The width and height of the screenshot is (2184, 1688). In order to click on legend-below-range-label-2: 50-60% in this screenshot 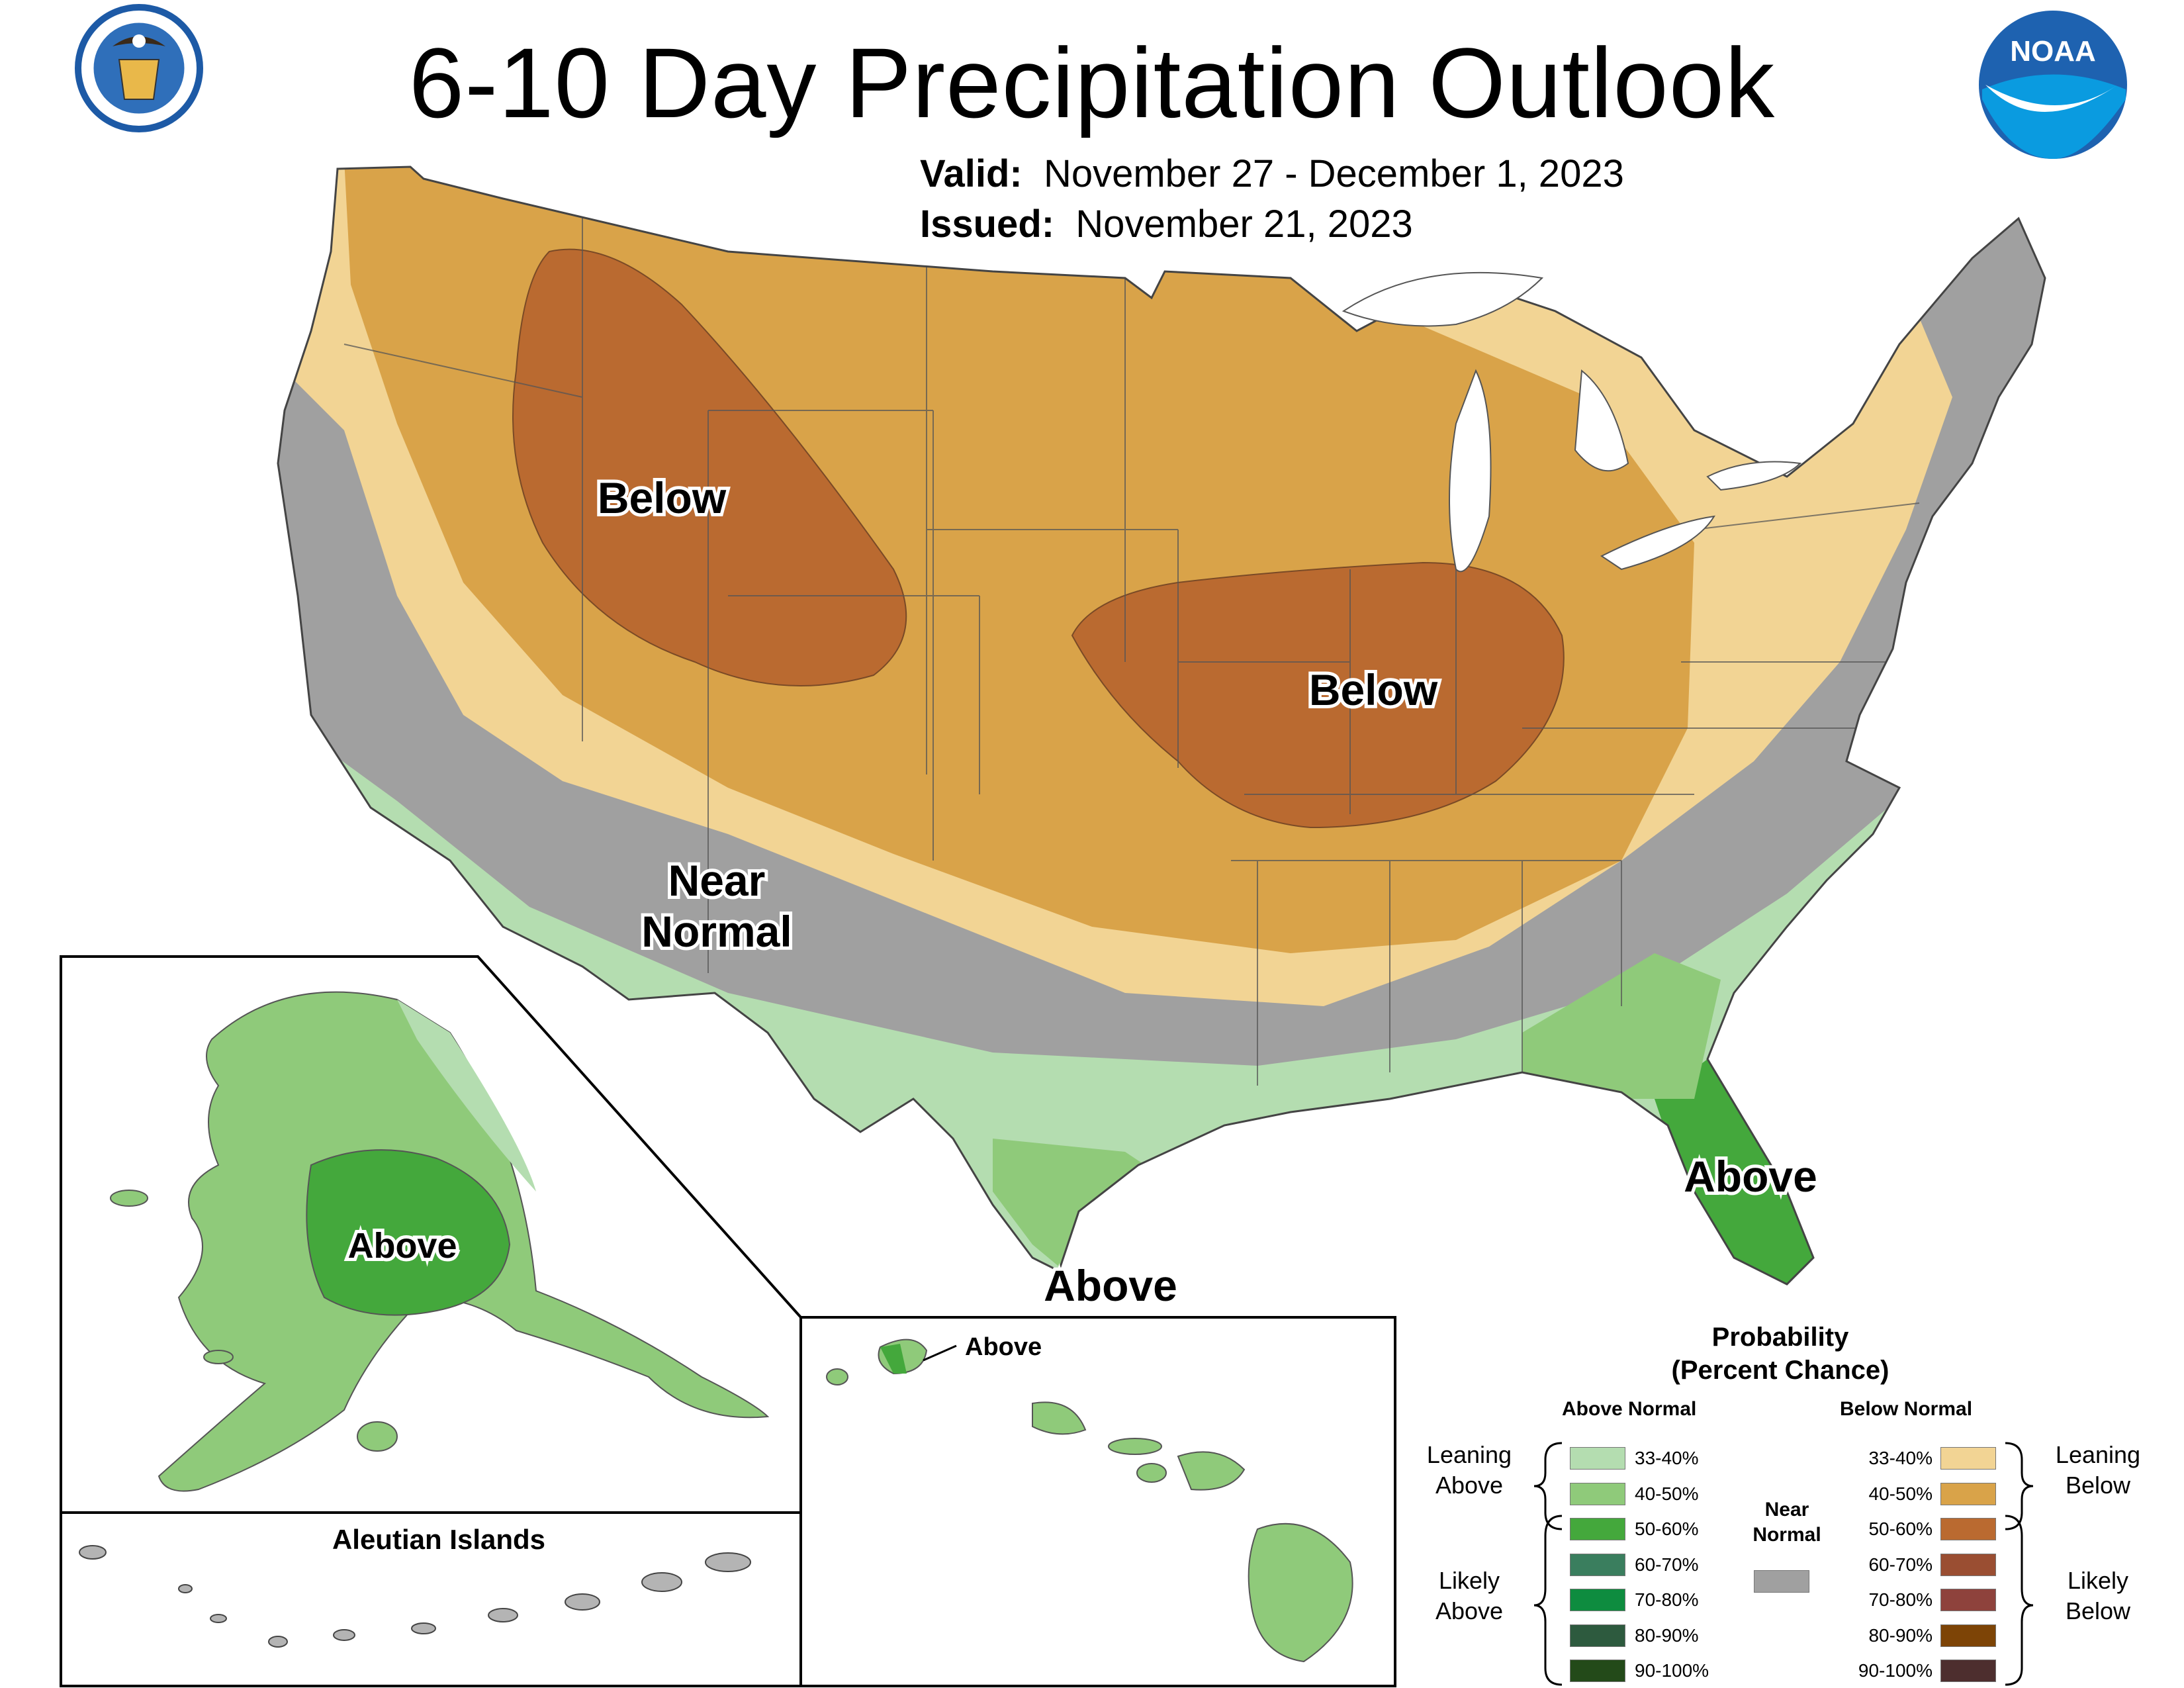, I will do `click(1900, 1529)`.